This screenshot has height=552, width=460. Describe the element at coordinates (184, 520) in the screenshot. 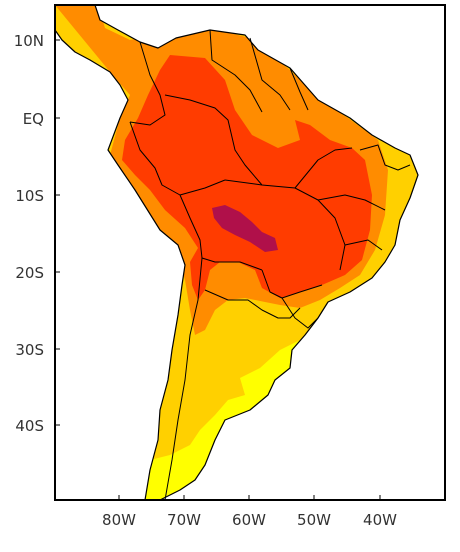

I see `lon-label-70w: 70W` at that location.